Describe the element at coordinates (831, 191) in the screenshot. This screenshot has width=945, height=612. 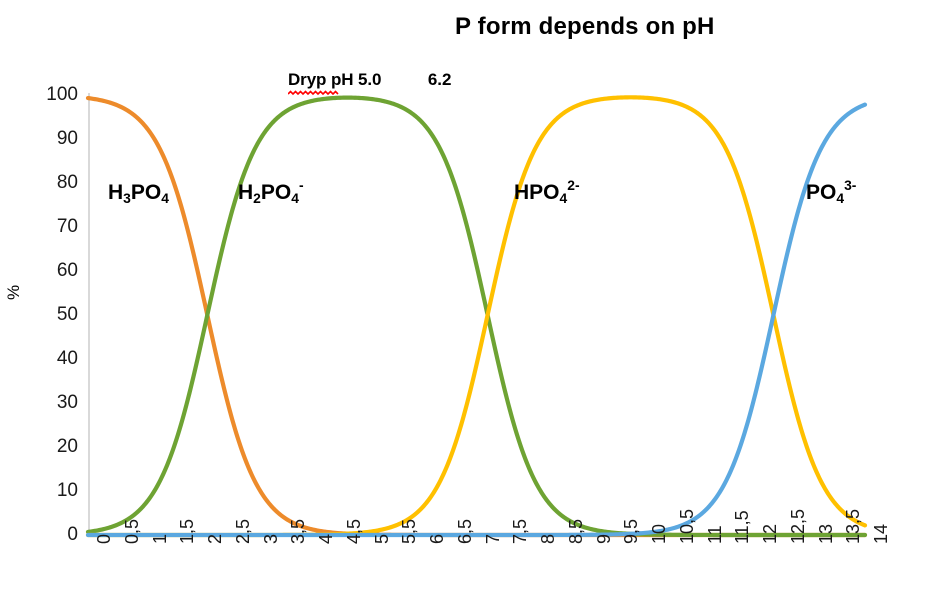
I see `species-label-po4: PO43-` at that location.